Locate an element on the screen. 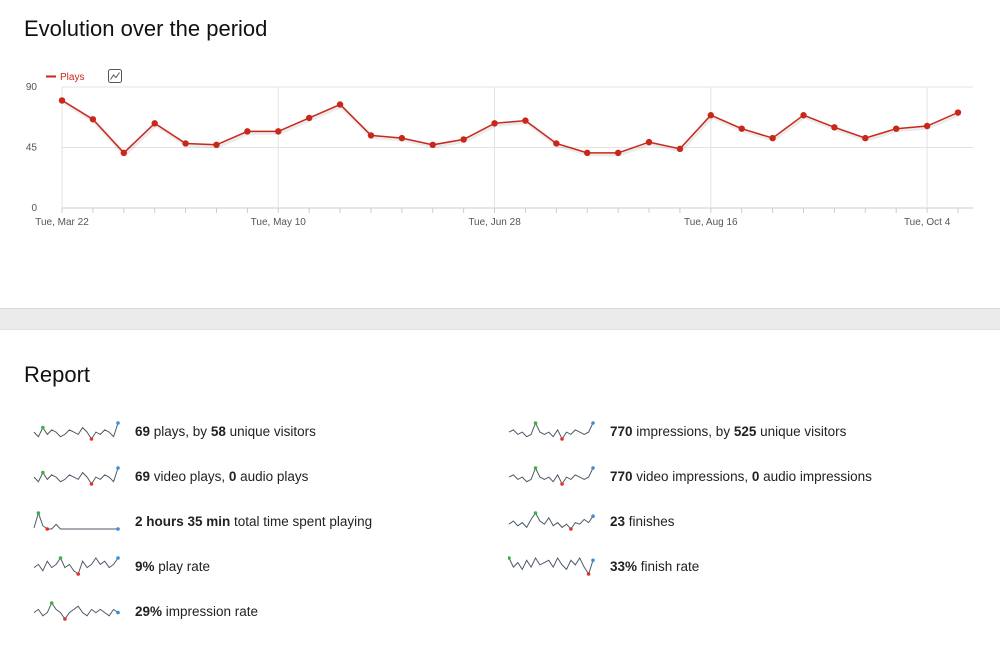  x-tick-label: Tue, Aug 16 is located at coordinates (711, 222).